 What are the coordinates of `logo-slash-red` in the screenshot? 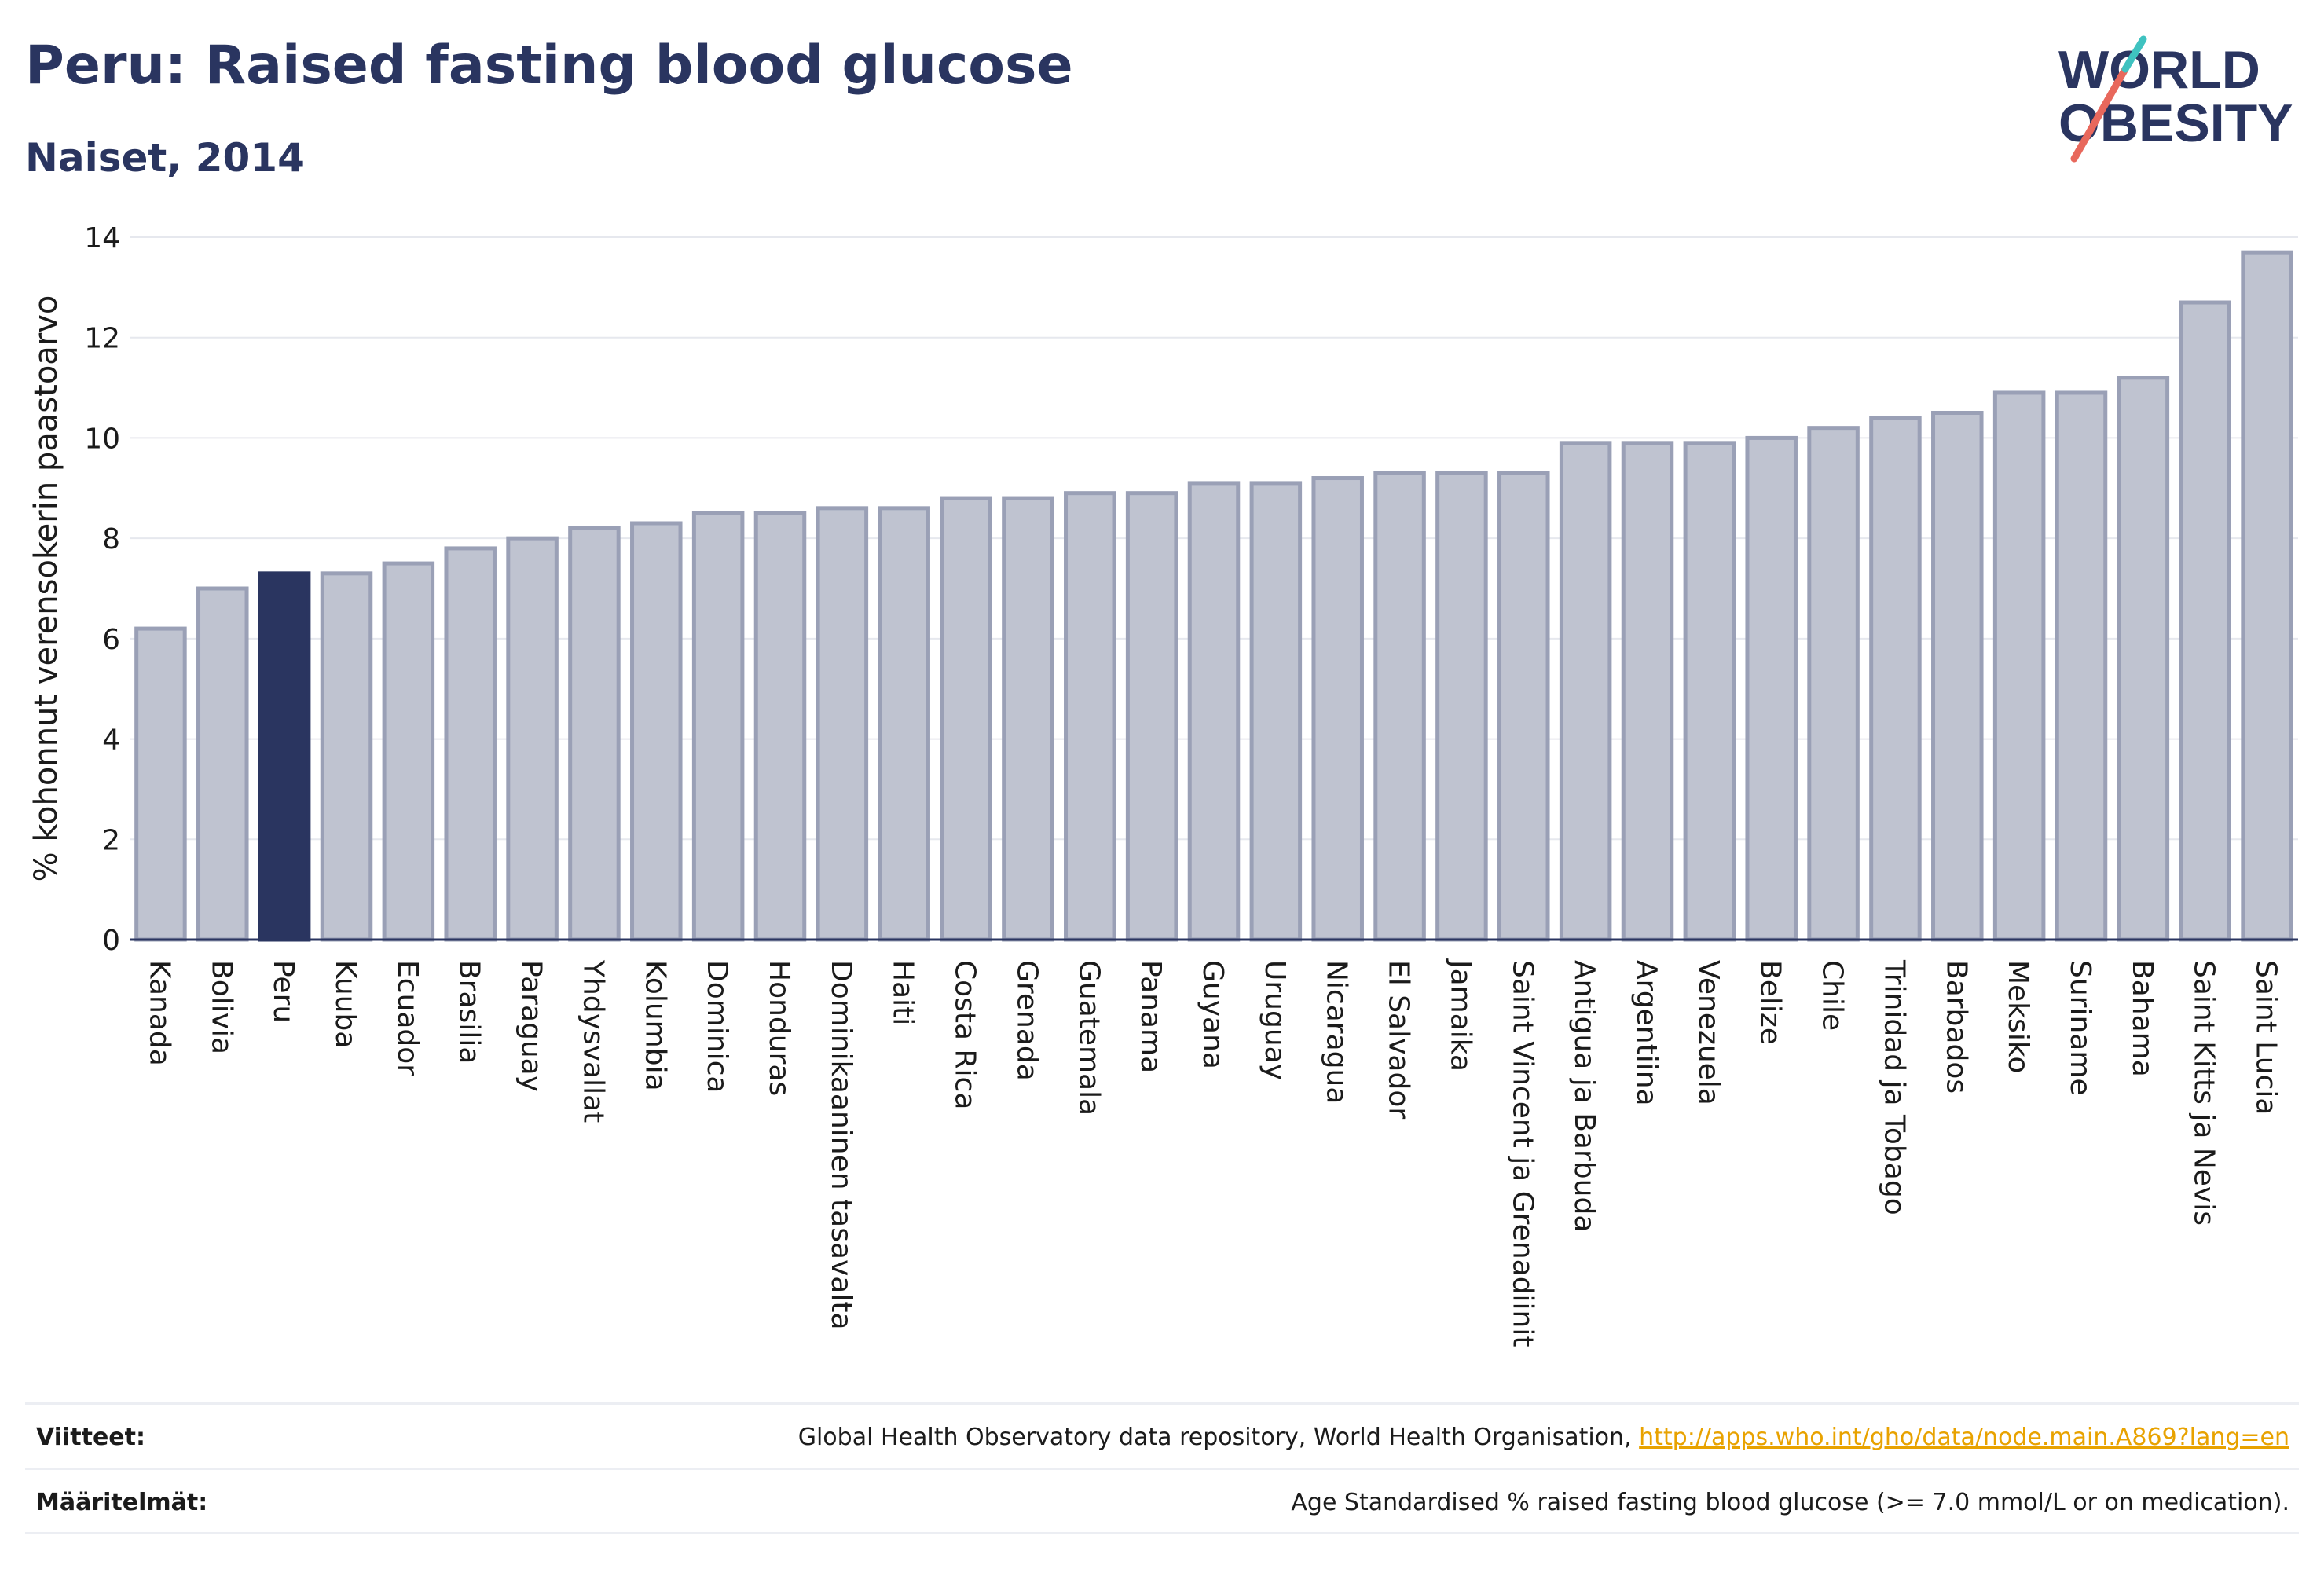 It's located at (2099, 114).